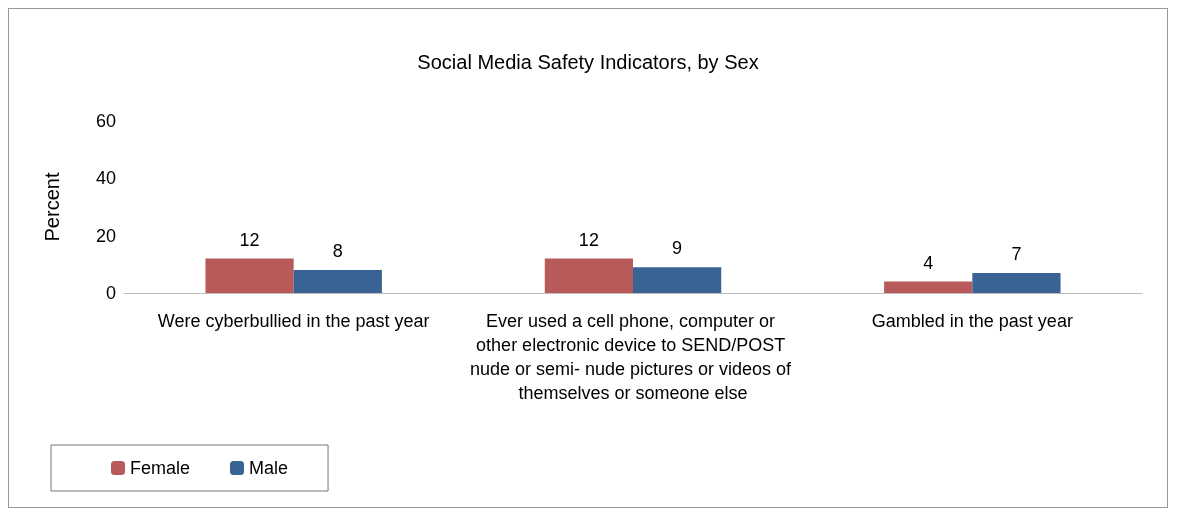 The height and width of the screenshot is (508, 1177). I want to click on y-tick-label: 40, so click(105, 178).